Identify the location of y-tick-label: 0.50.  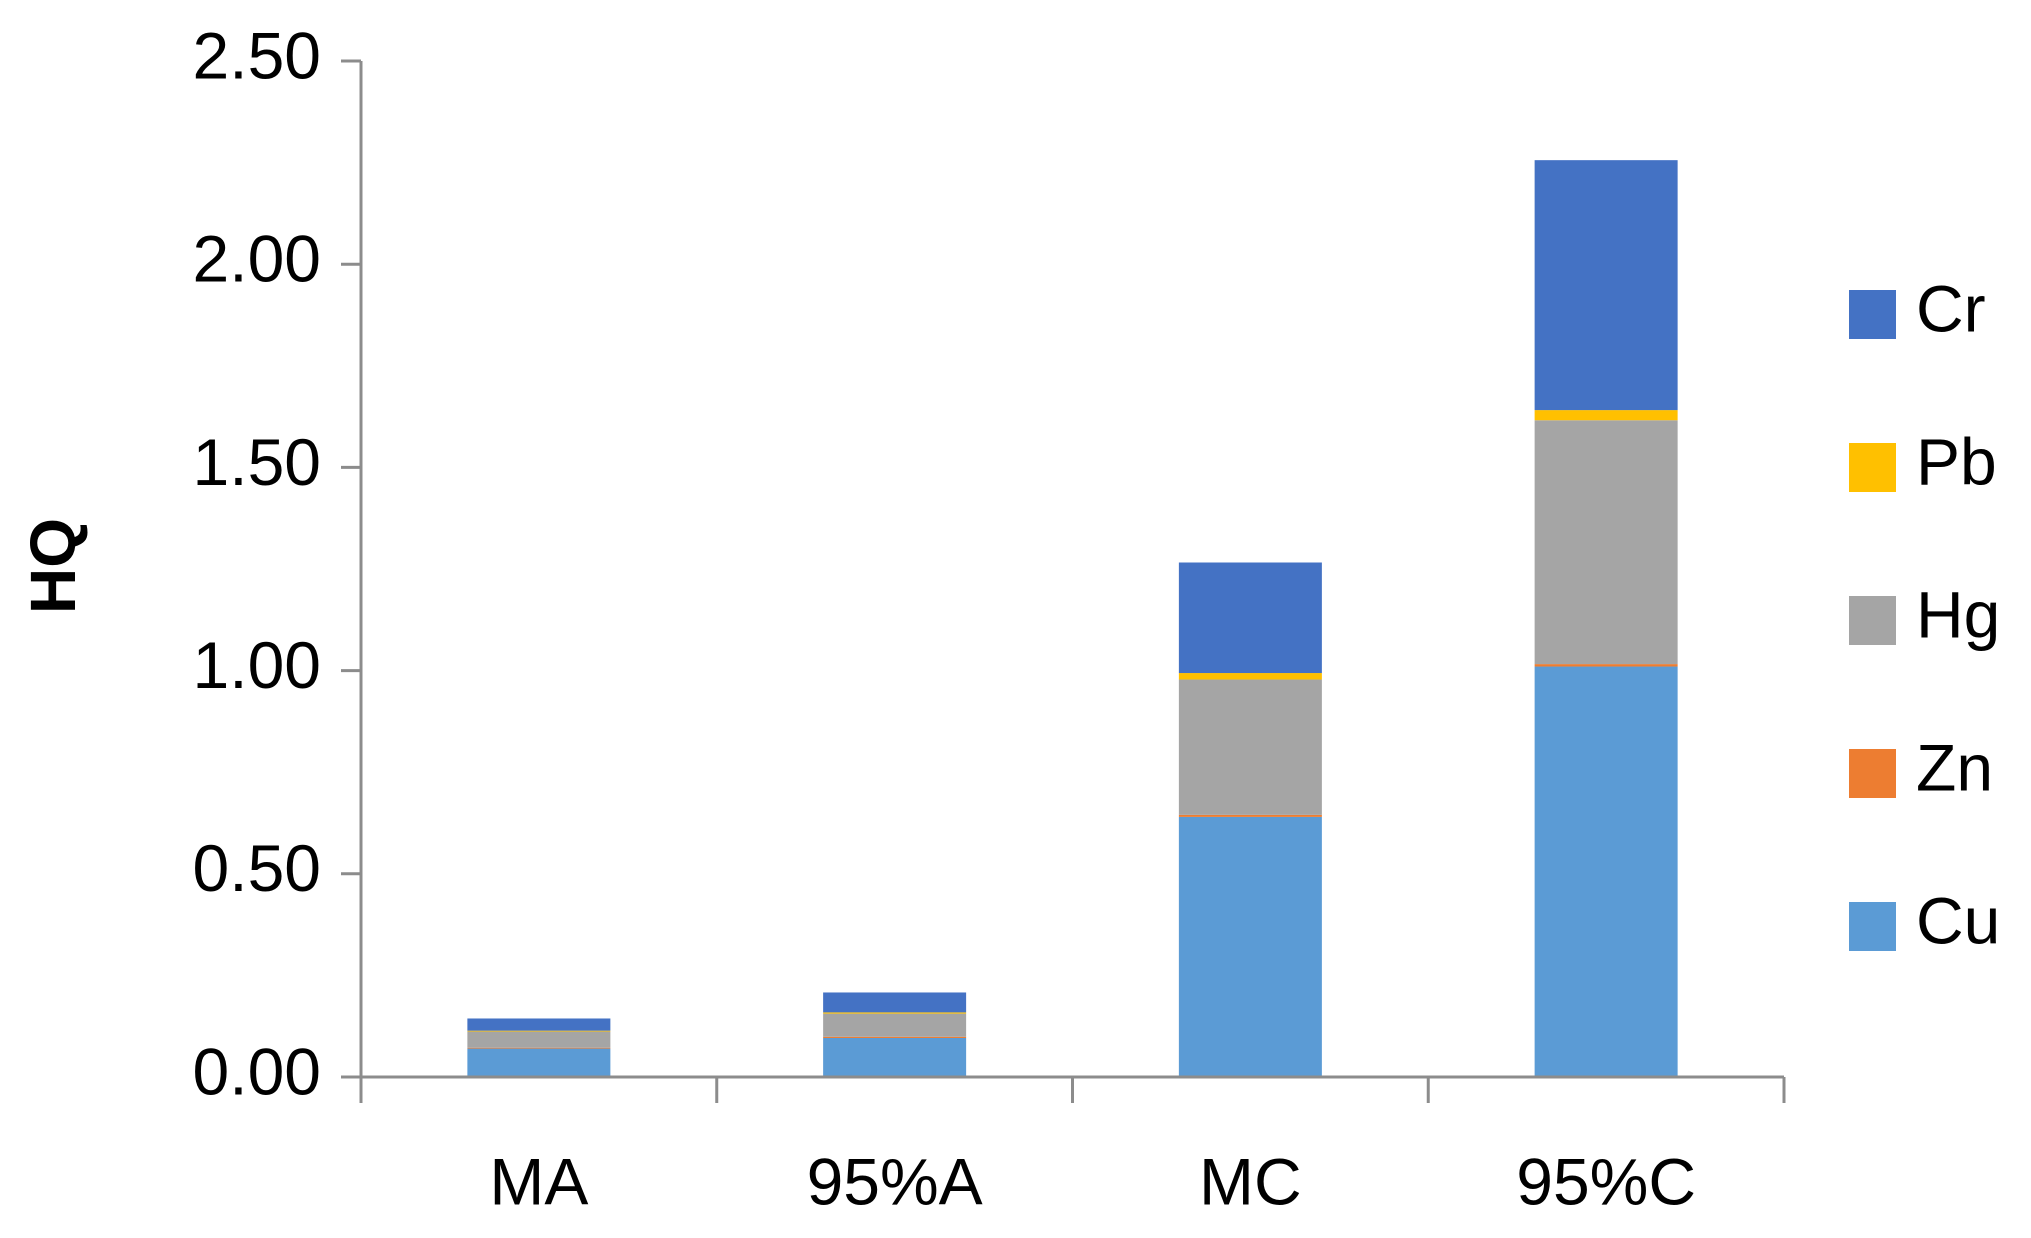
(257, 868).